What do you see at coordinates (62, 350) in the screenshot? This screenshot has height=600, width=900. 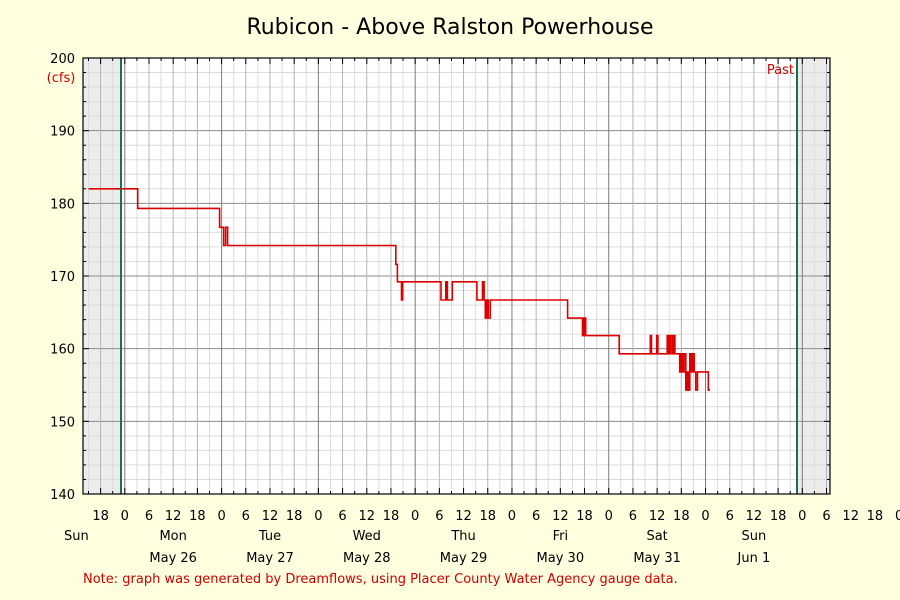 I see `y-tick-label: 160` at bounding box center [62, 350].